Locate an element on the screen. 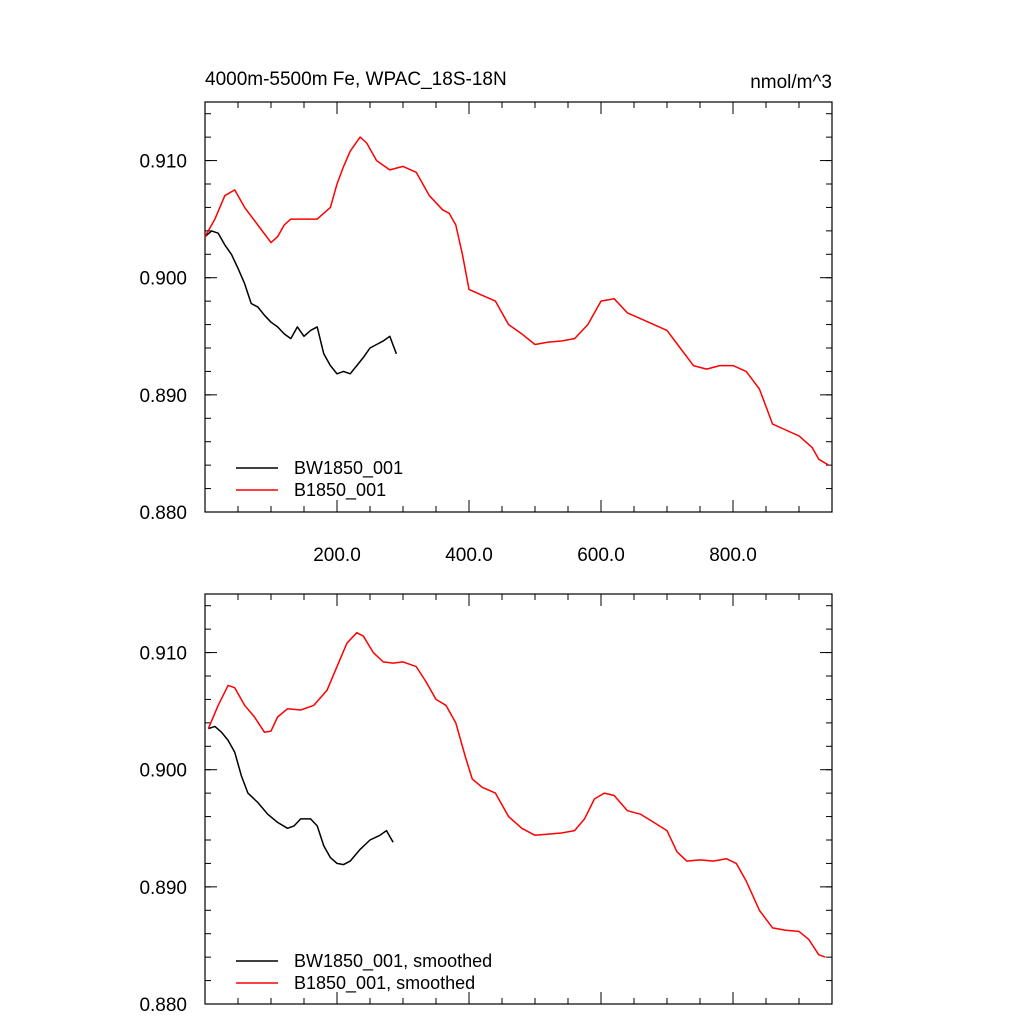 This screenshot has height=1024, width=1024. bottom-series-line-bw1850-001-smoothed is located at coordinates (301, 795).